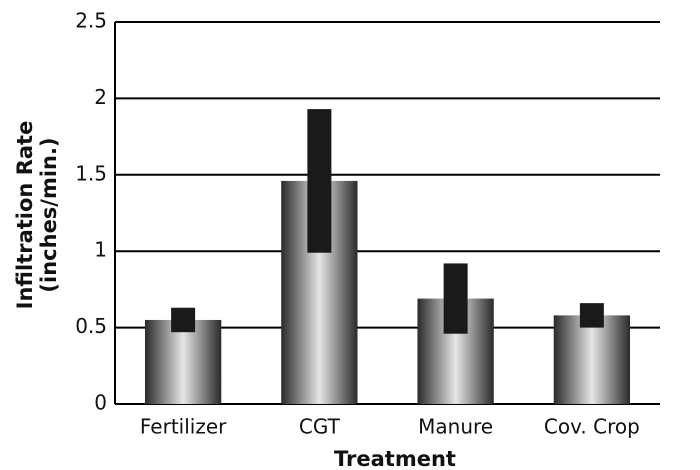 Image resolution: width=700 pixels, height=470 pixels. What do you see at coordinates (25, 215) in the screenshot?
I see `y-axis-title: Infiltration Rate` at bounding box center [25, 215].